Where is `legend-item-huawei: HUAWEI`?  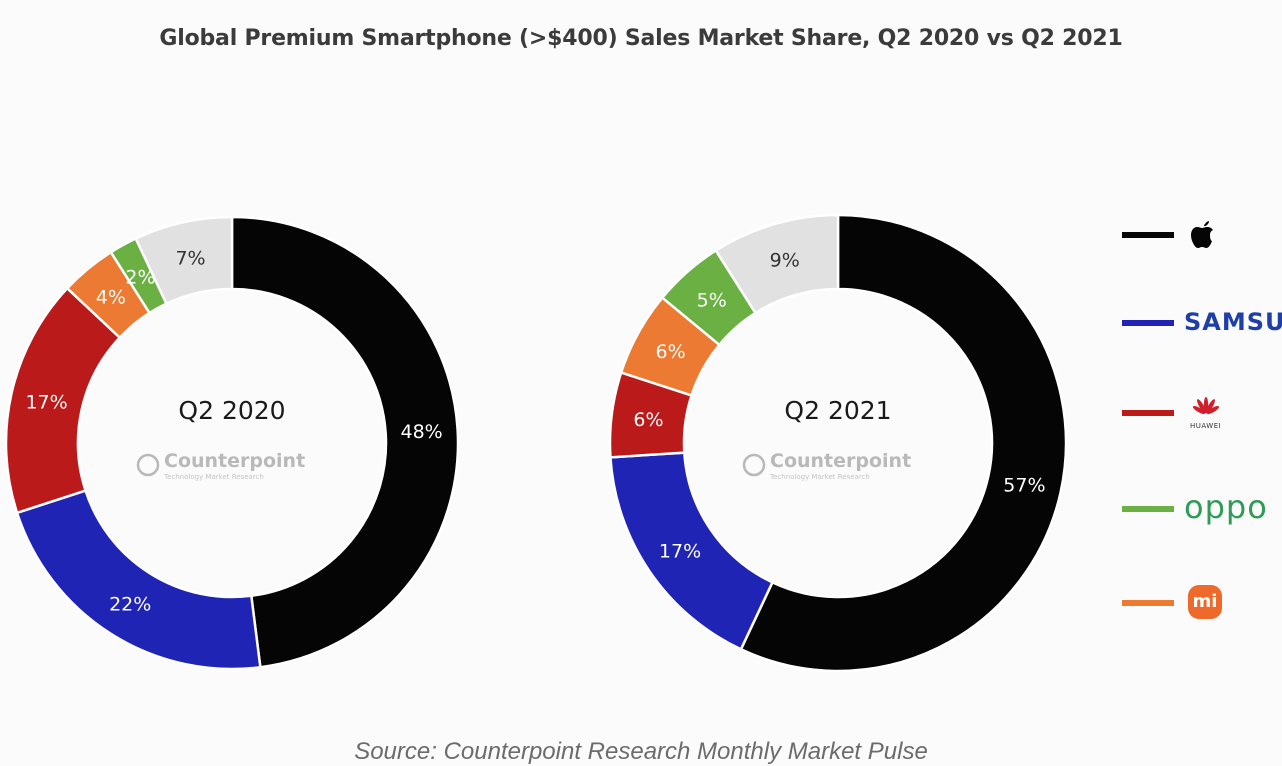 legend-item-huawei: HUAWEI is located at coordinates (1202, 412).